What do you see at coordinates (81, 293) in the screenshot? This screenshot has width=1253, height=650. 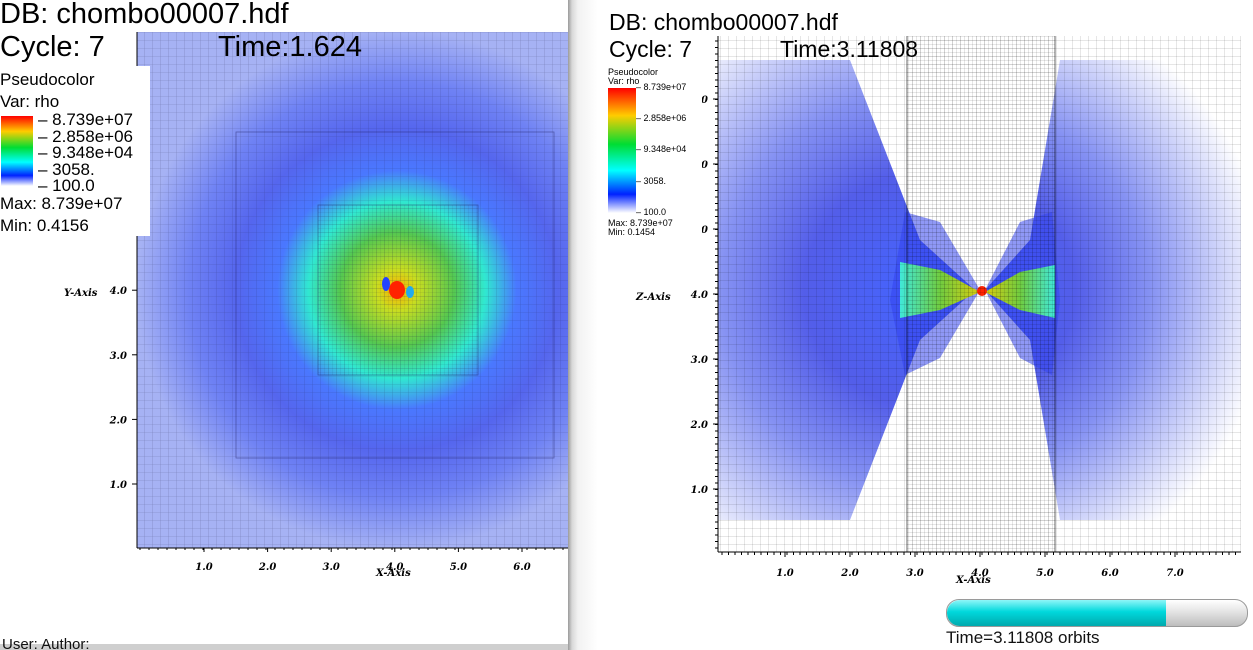 I see `left-y-axis-label: Y-Axis` at bounding box center [81, 293].